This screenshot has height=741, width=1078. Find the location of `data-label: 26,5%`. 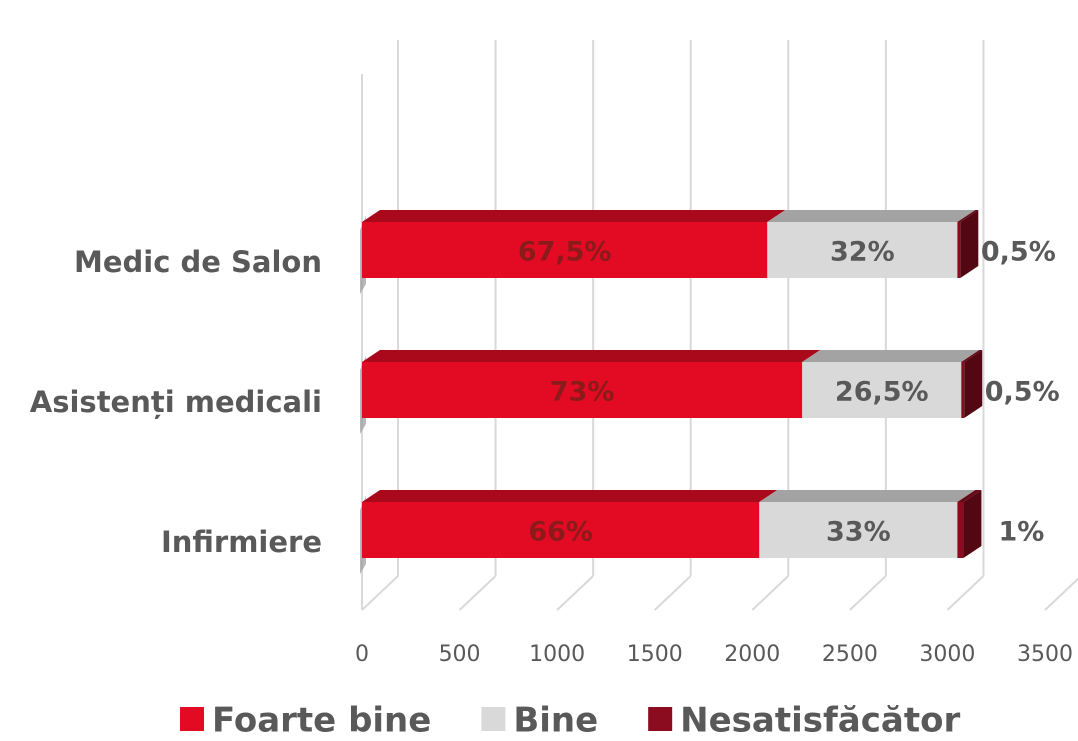

data-label: 26,5% is located at coordinates (882, 392).